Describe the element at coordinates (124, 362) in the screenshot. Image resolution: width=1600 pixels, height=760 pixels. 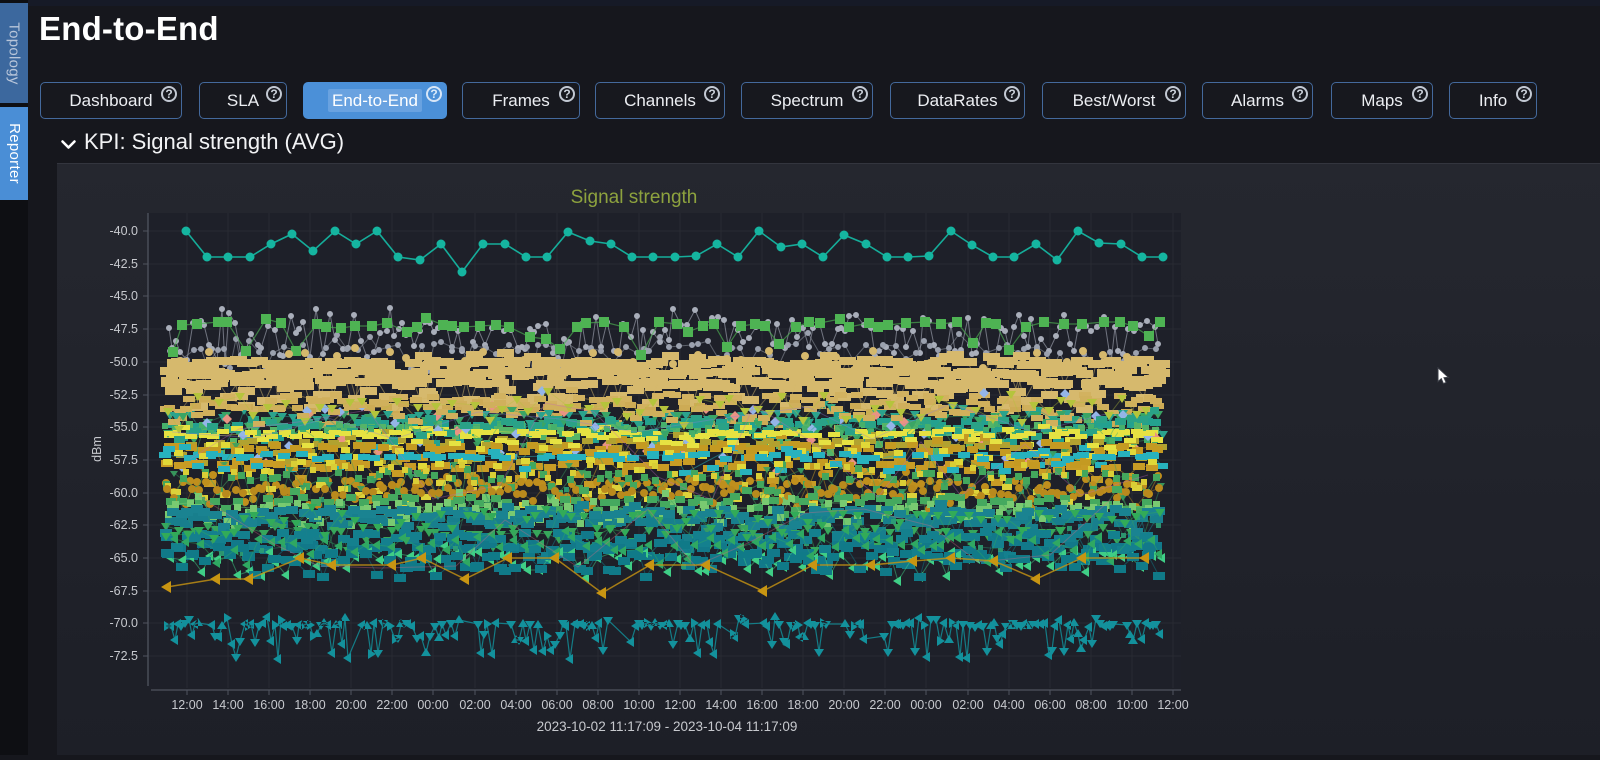
I see `svg-text: -50.0` at that location.